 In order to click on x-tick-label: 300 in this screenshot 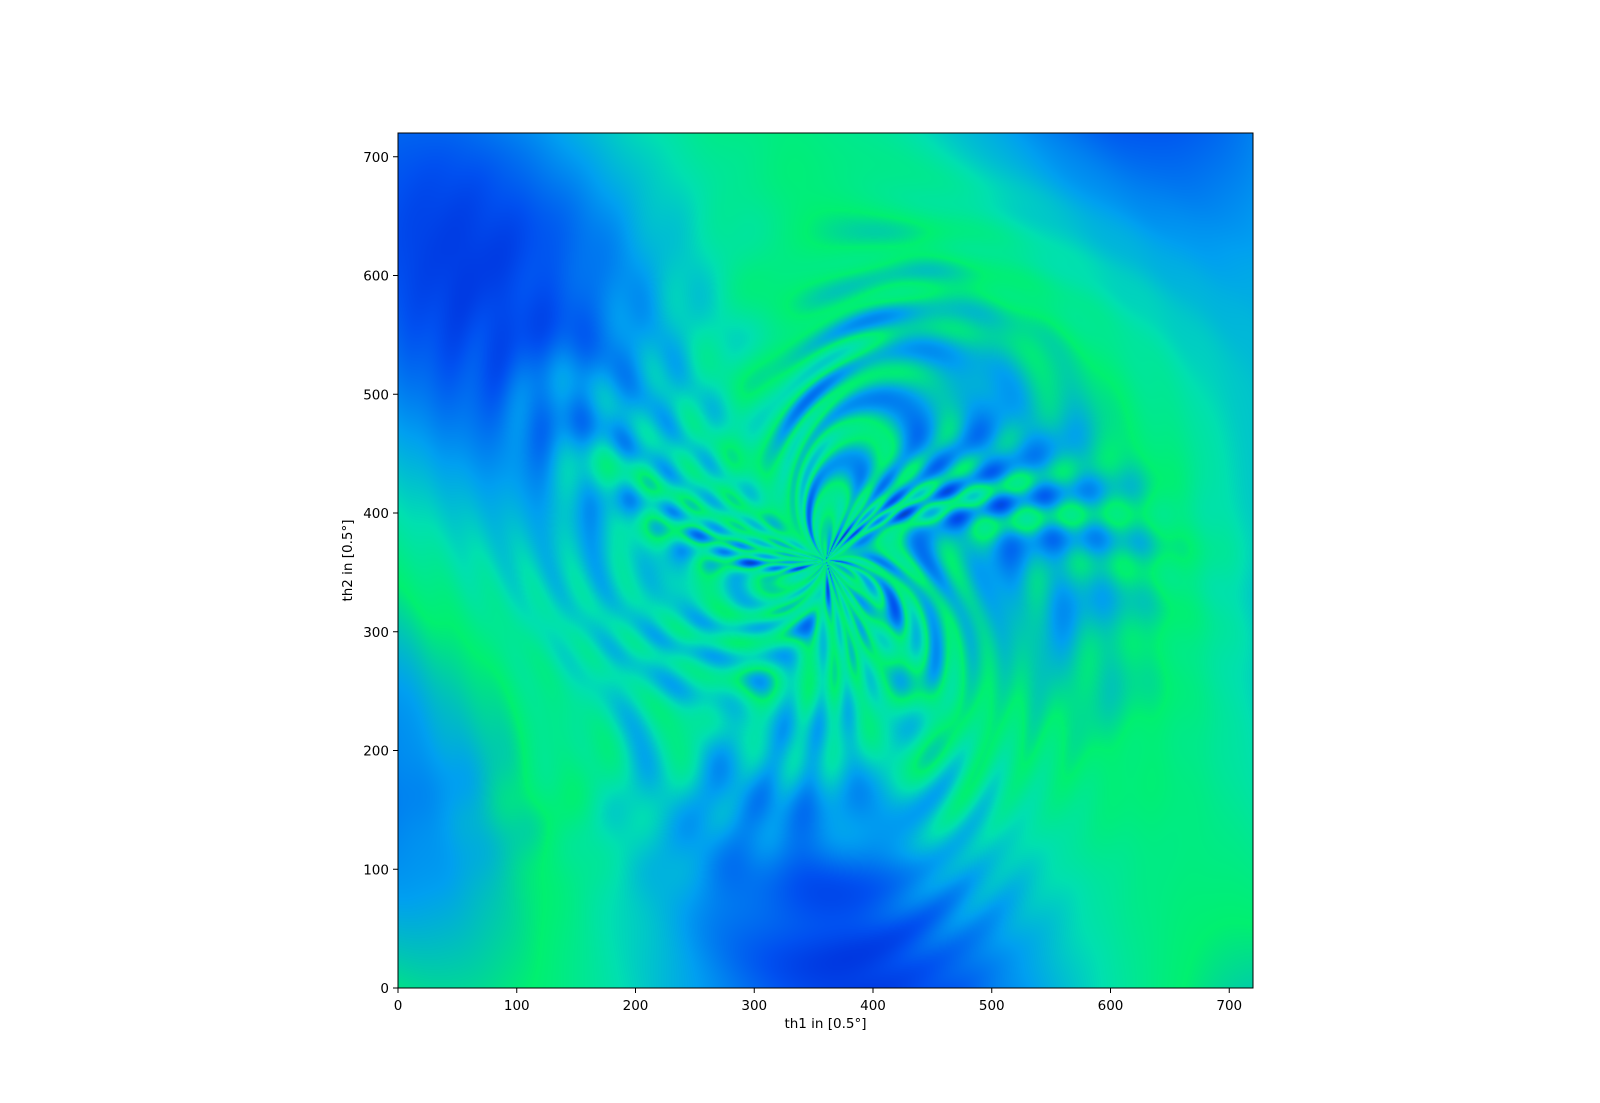, I will do `click(754, 1006)`.